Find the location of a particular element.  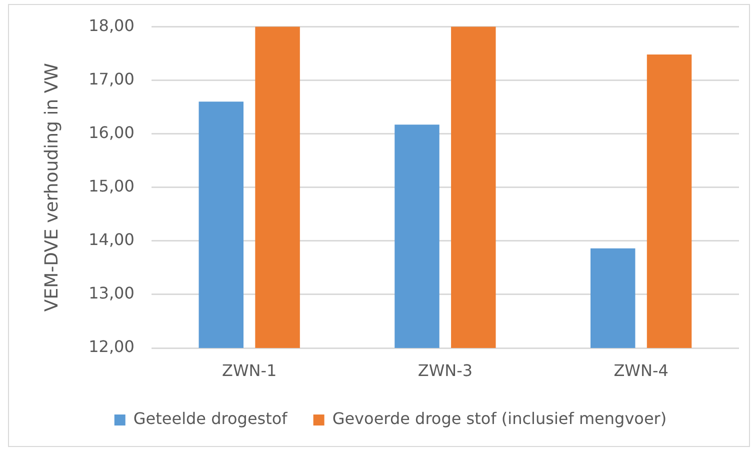

y-tick-label: 14,00 is located at coordinates (111, 240).